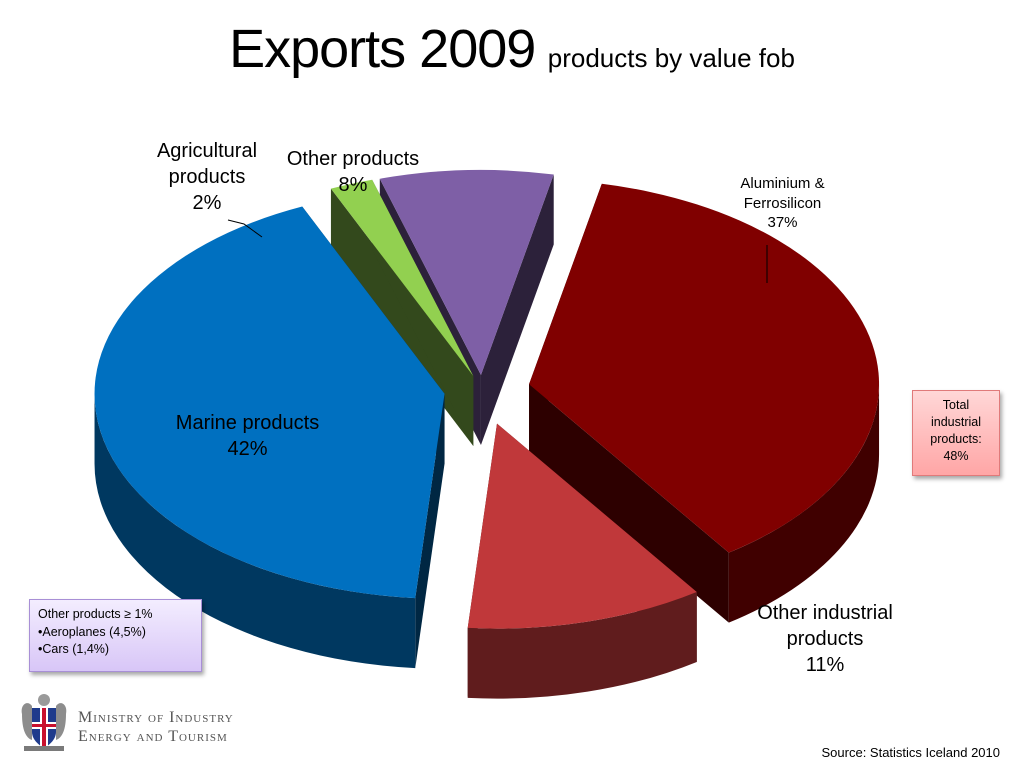  I want to click on slice-value-agricultural: 2%, so click(207, 203).